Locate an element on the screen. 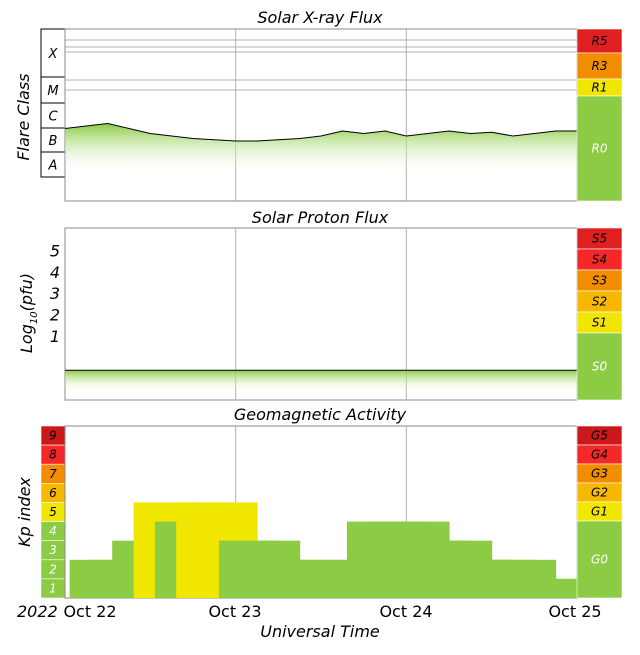 This screenshot has width=640, height=655. flare-class-label-c: C is located at coordinates (53, 117).